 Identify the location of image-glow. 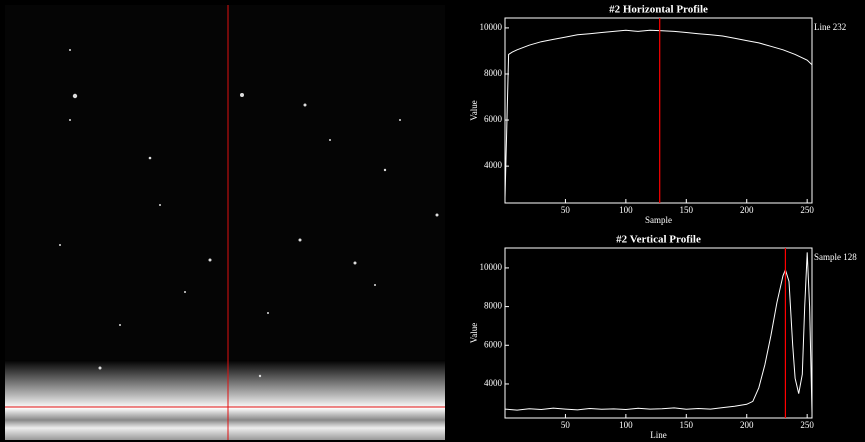
(225, 400).